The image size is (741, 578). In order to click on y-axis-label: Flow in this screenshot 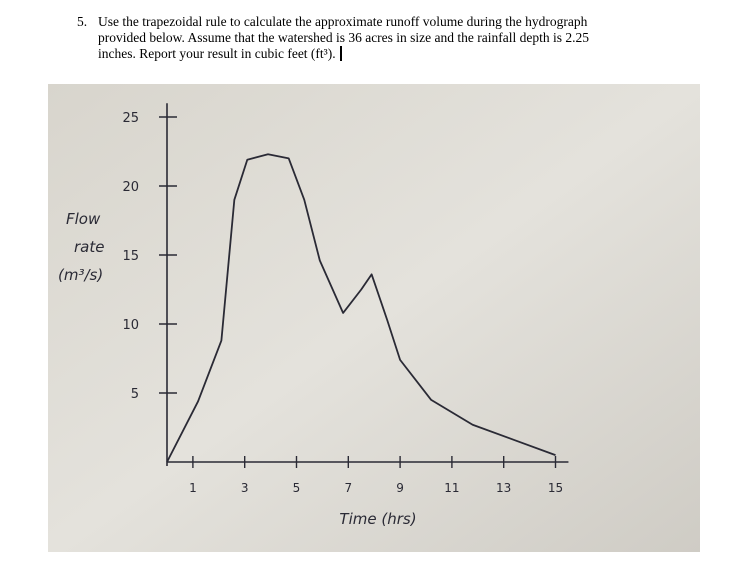, I will do `click(83, 219)`.